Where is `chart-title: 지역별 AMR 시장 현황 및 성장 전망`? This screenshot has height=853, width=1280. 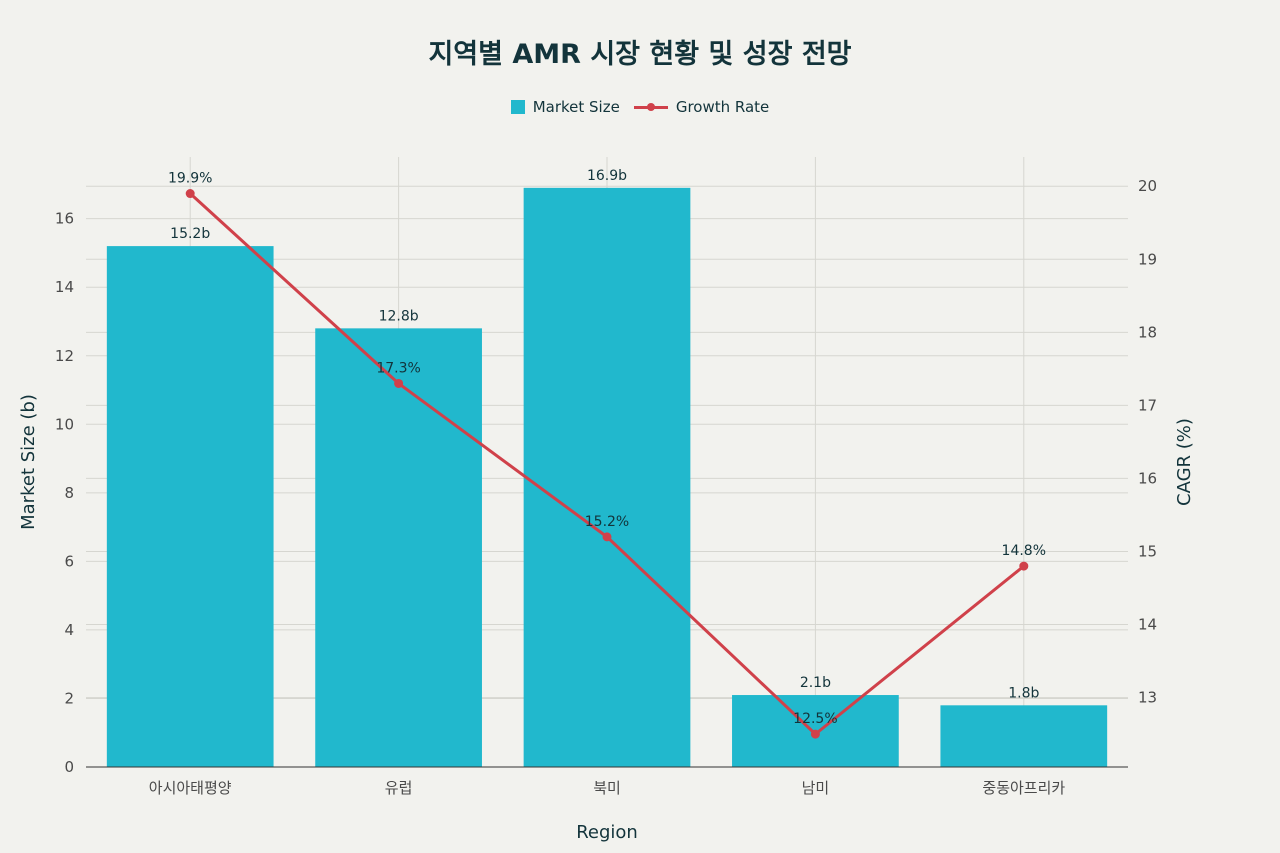 chart-title: 지역별 AMR 시장 현황 및 성장 전망 is located at coordinates (640, 54).